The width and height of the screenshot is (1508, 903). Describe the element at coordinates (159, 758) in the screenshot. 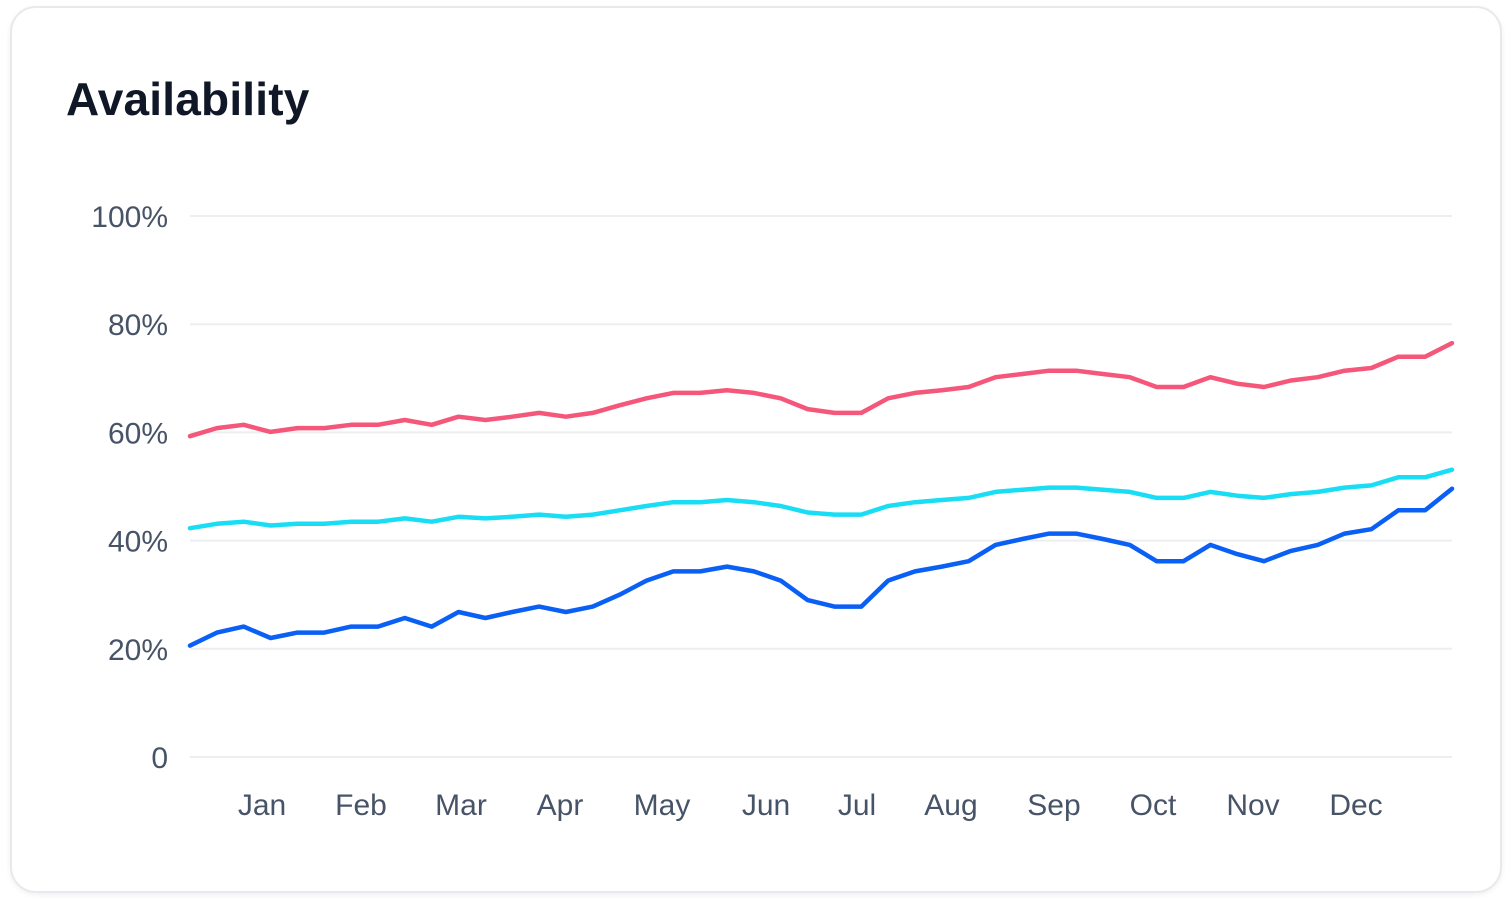

I see `y-tick-label: 0` at that location.